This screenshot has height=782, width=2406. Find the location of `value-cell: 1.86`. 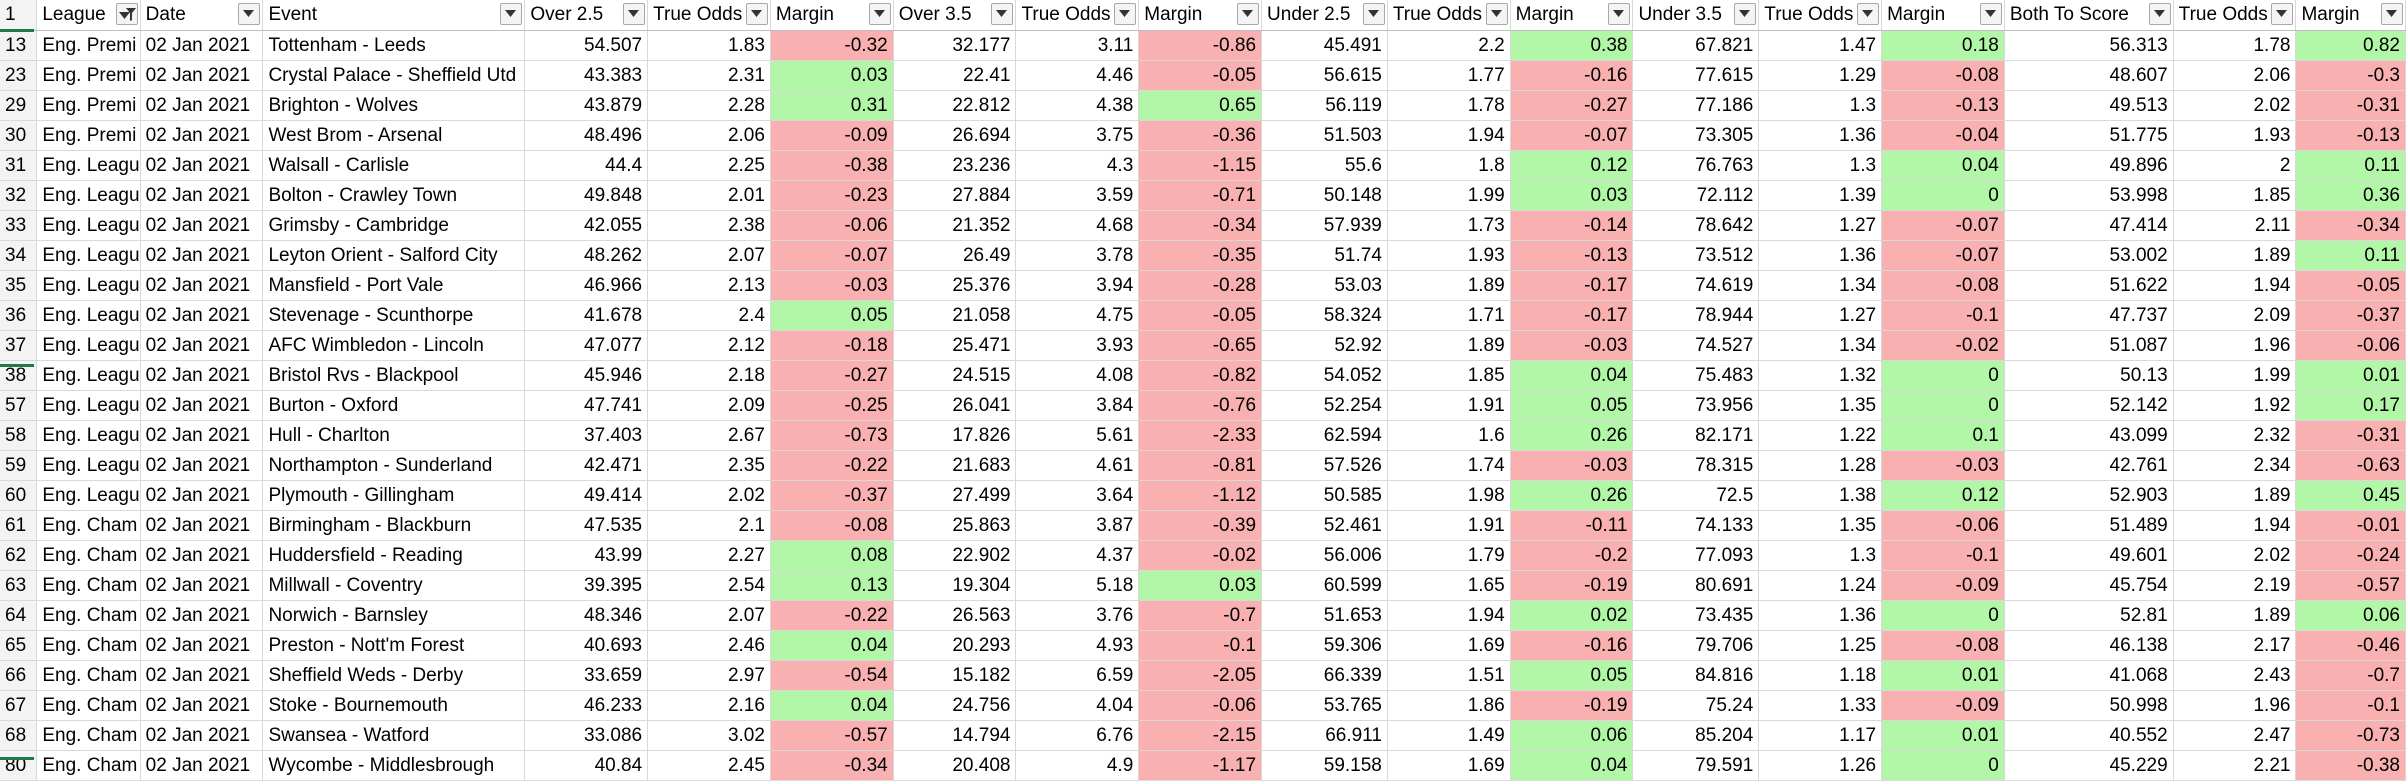

value-cell: 1.86 is located at coordinates (1449, 705).